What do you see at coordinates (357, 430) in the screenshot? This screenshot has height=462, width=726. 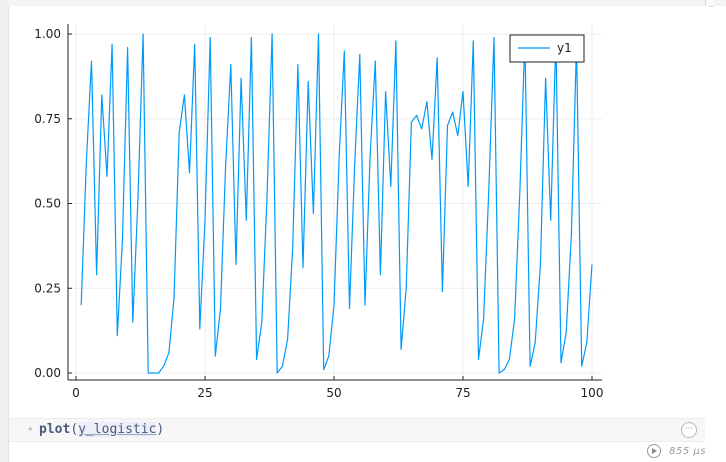 I see `cell-input: • plot(y_logistic) ···` at bounding box center [357, 430].